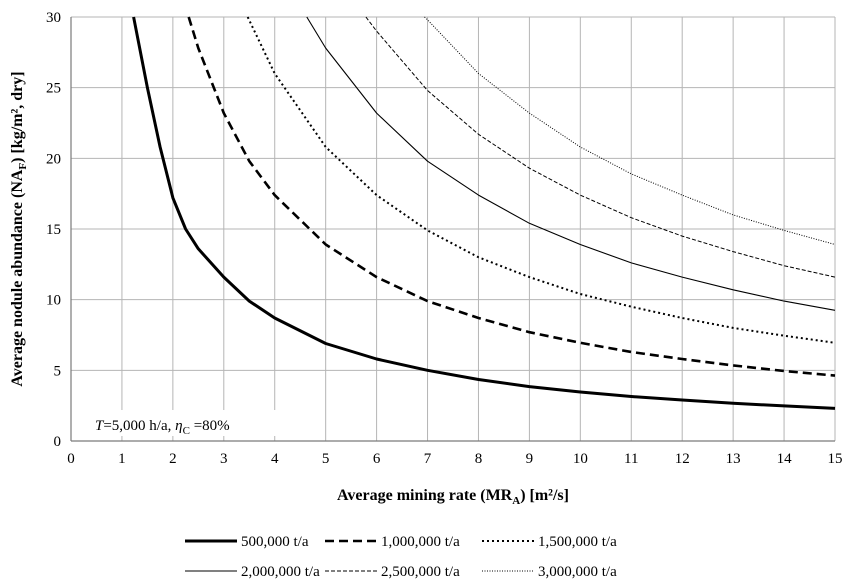 This screenshot has width=844, height=586. I want to click on legend-label-4: 2,000,000 t/a, so click(280, 572).